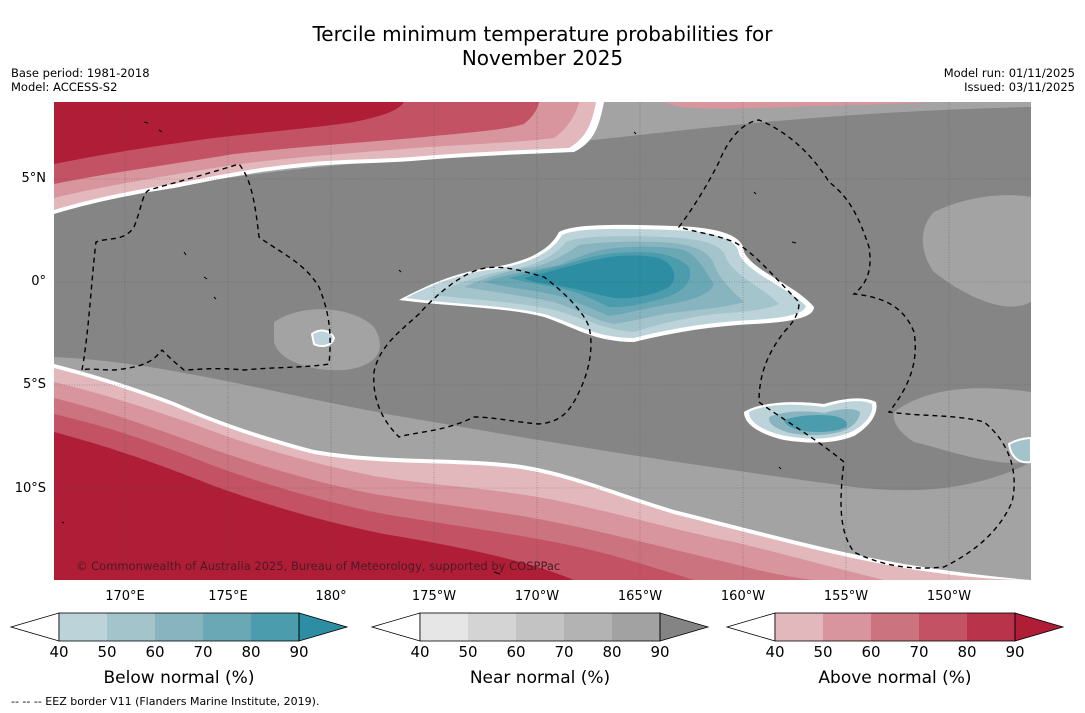 Image resolution: width=1085 pixels, height=713 pixels. Describe the element at coordinates (612, 652) in the screenshot. I see `cb-near-tick-80: 80` at that location.